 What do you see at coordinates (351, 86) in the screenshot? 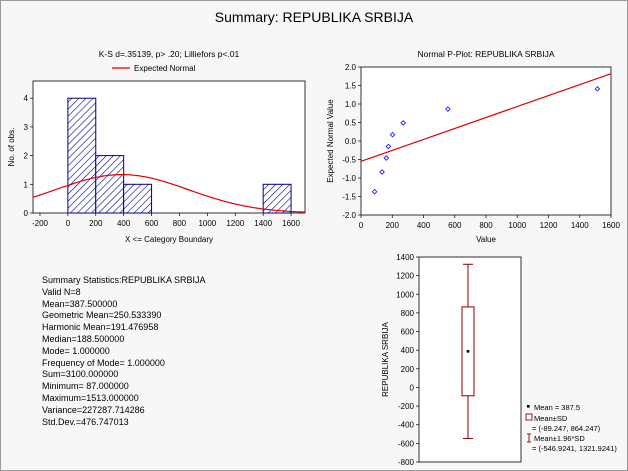
I see `y-tick-label: 1.5` at bounding box center [351, 86].